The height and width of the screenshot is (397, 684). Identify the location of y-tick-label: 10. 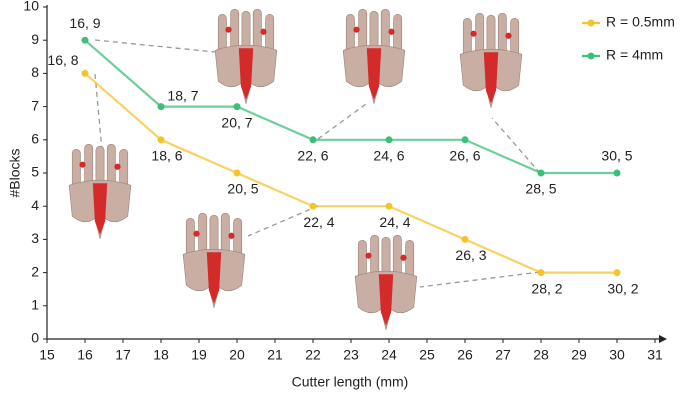
(31, 7).